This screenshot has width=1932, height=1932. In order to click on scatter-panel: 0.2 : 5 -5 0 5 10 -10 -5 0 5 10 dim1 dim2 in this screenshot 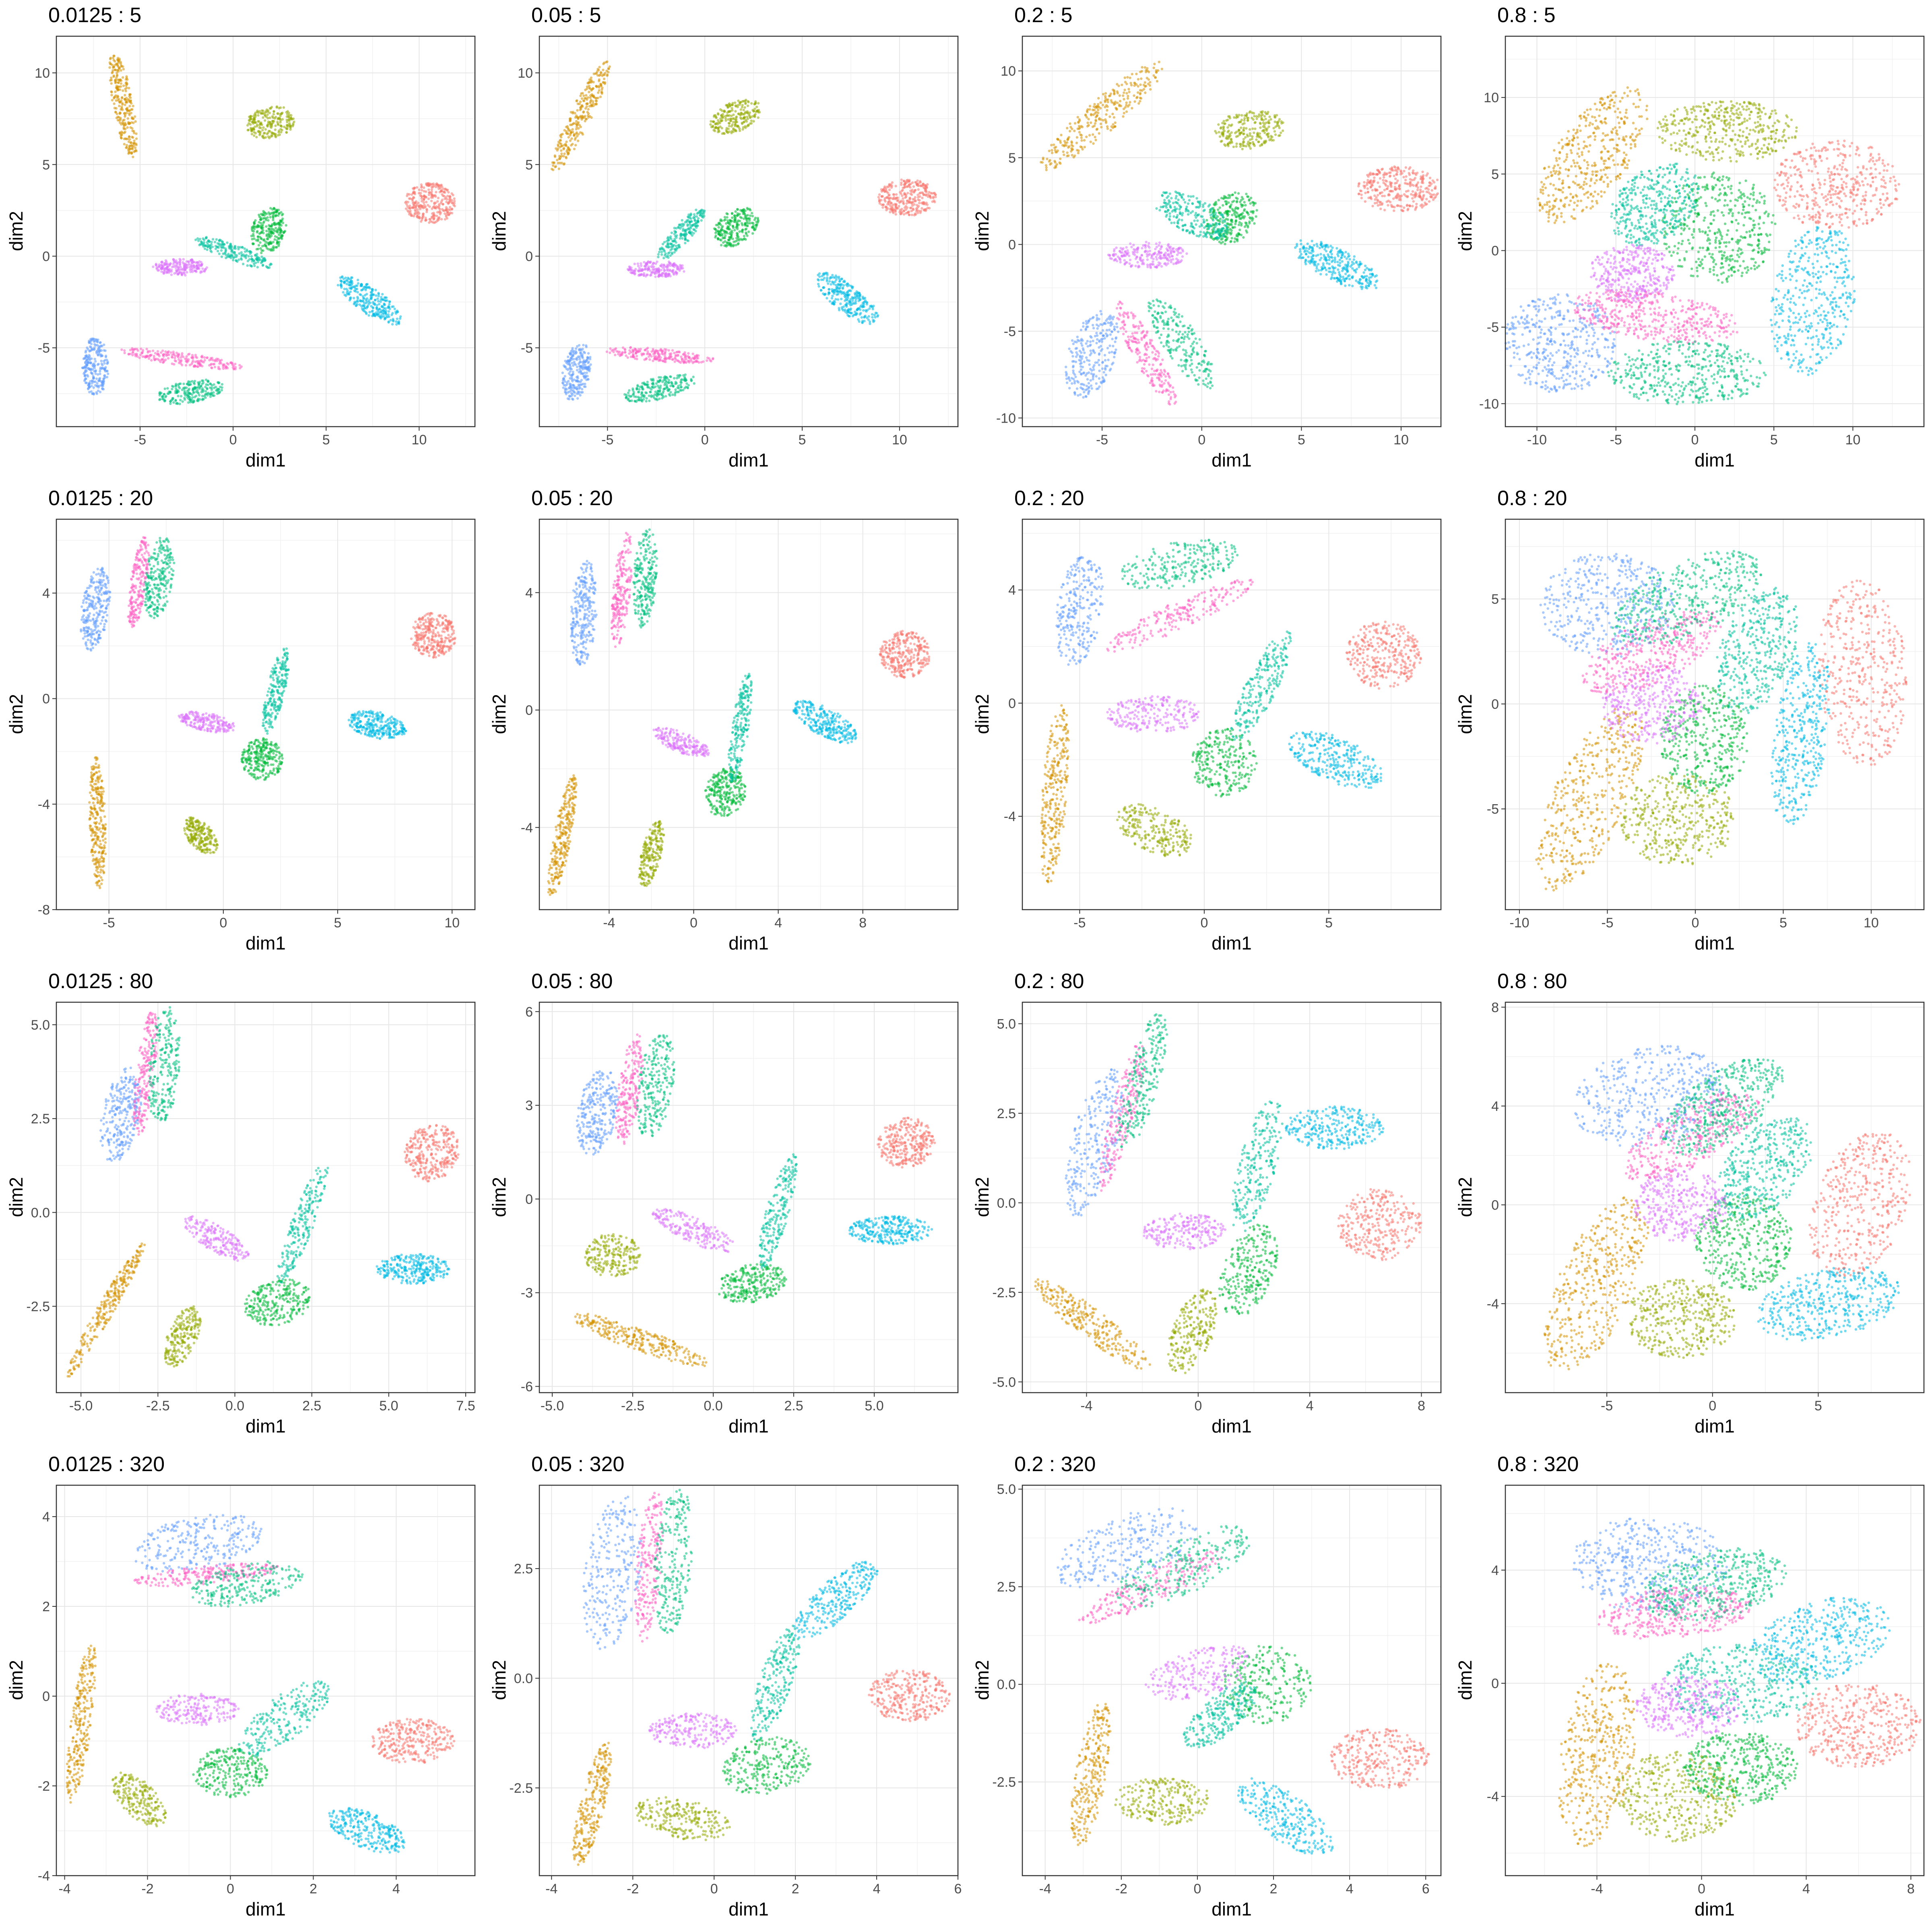, I will do `click(1207, 242)`.